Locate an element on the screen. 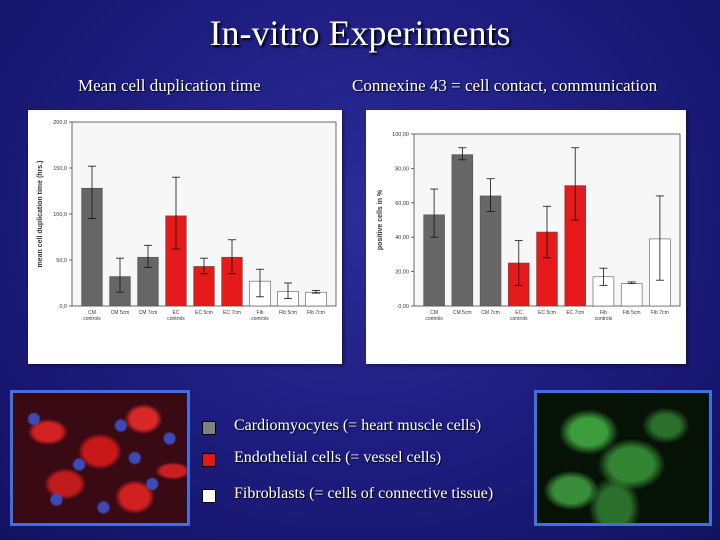  slide-title: In-vitro Experiments is located at coordinates (360, 33).